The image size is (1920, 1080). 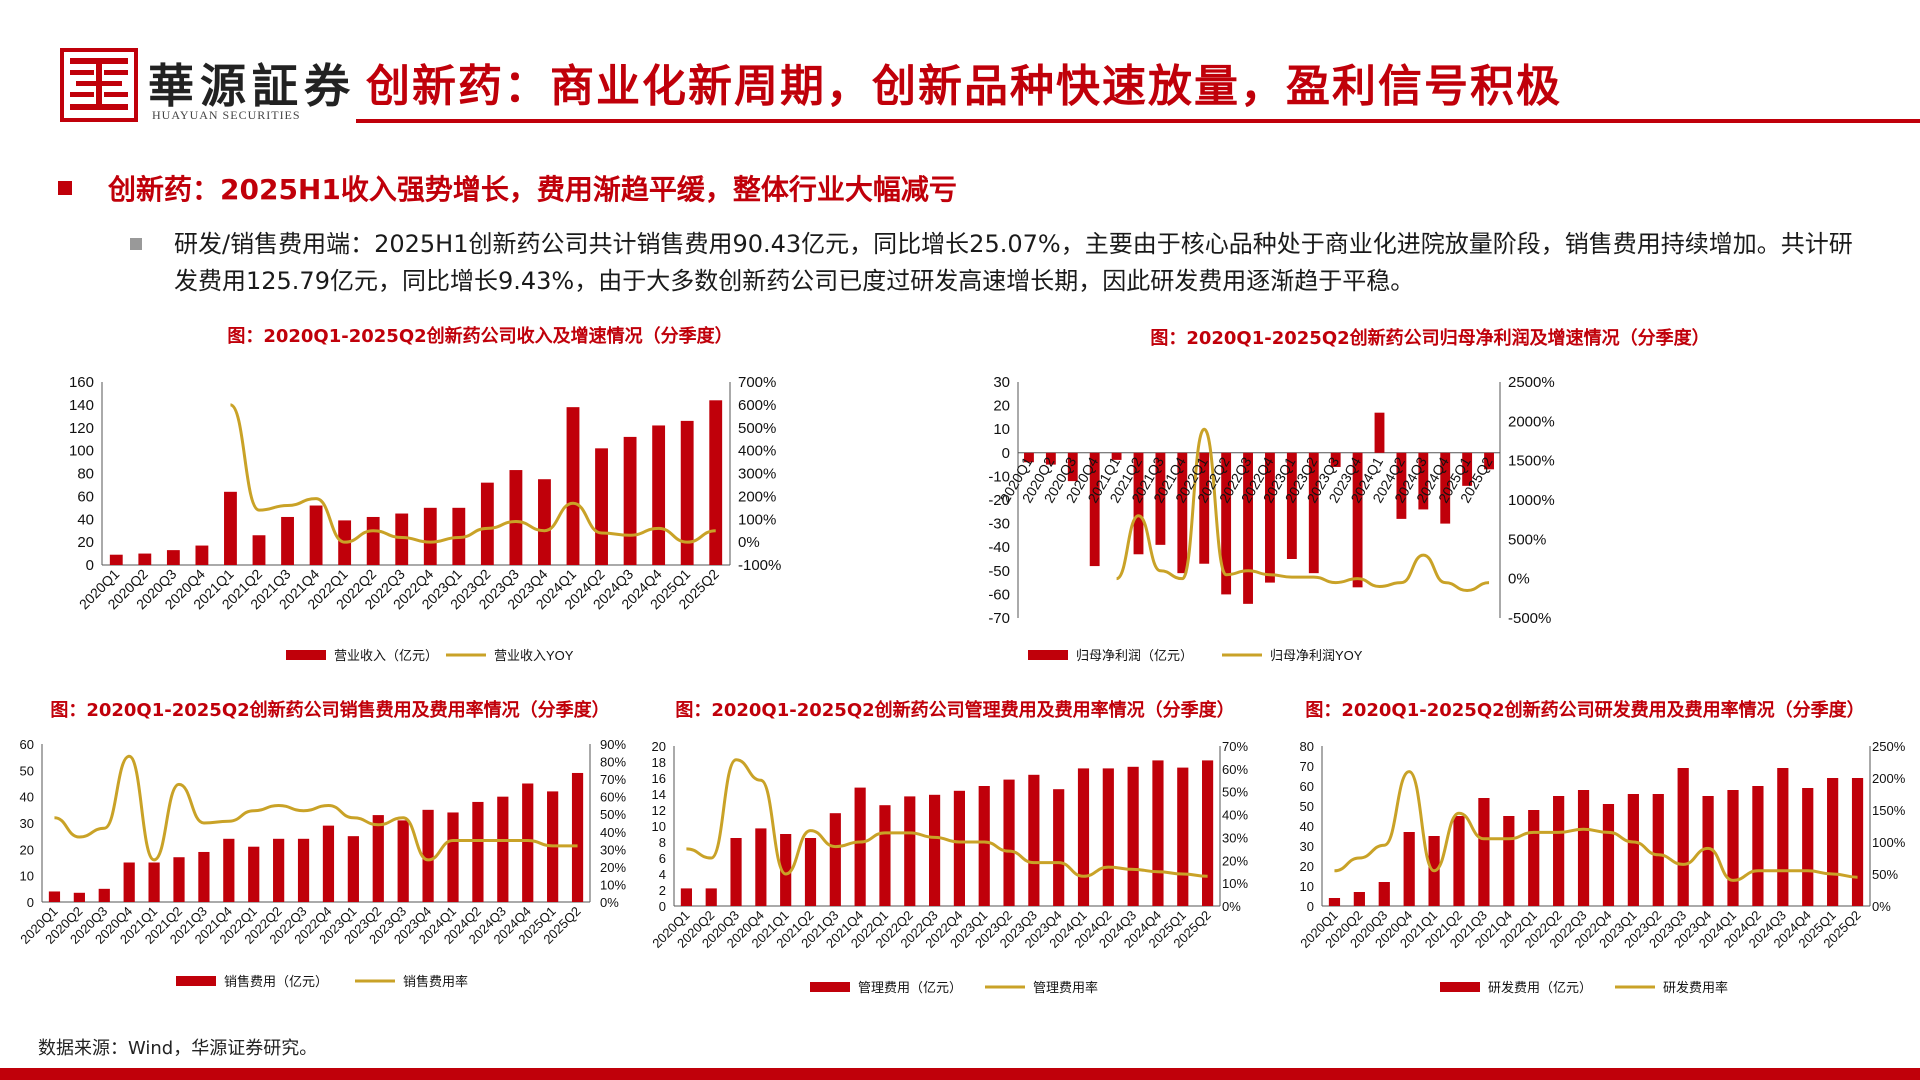 I want to click on legend-line-label: 研发费用率, so click(x=1695, y=987).